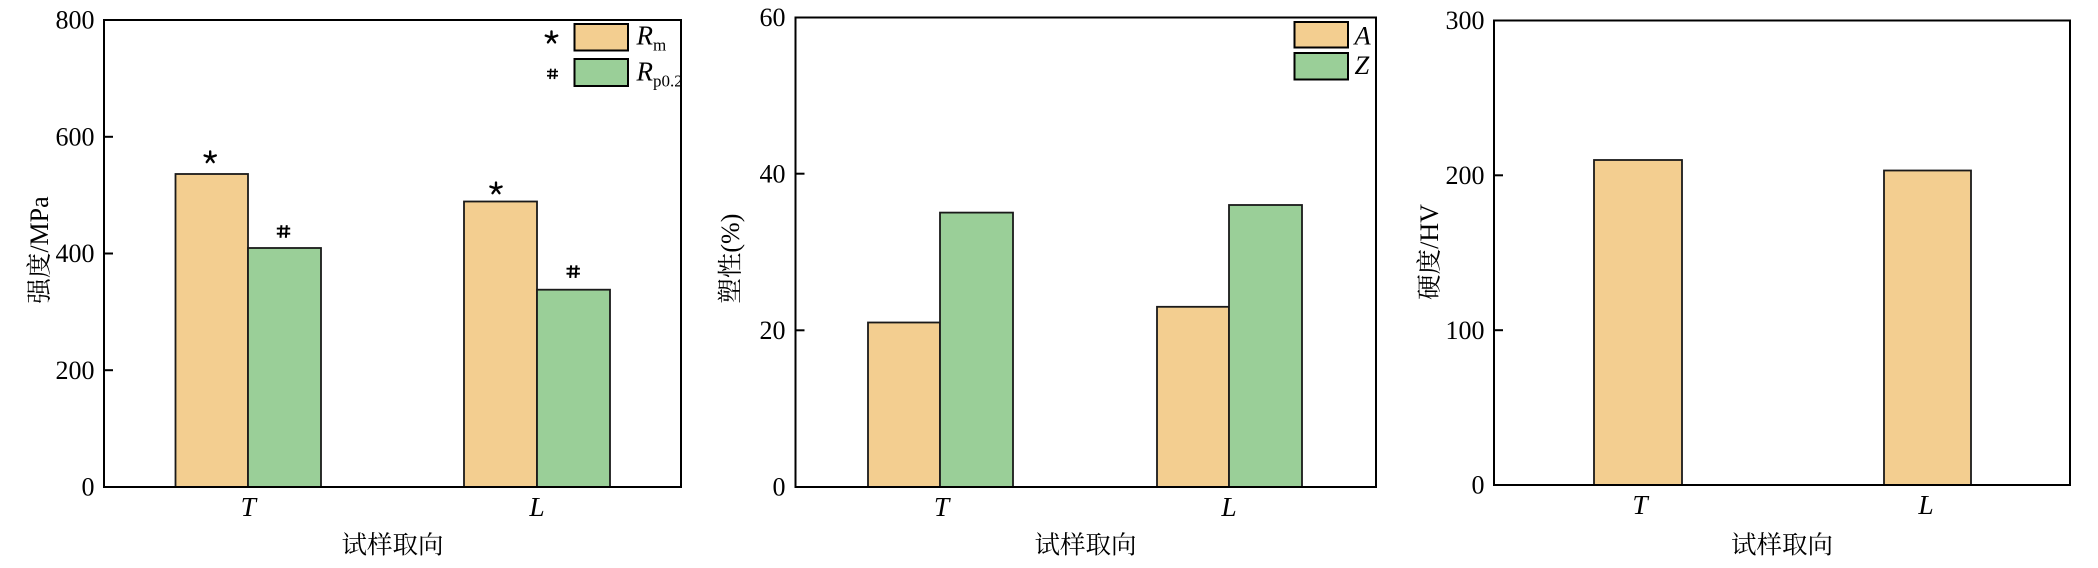 The height and width of the screenshot is (568, 2098). What do you see at coordinates (1465, 330) in the screenshot?
I see `svg-text: 100` at bounding box center [1465, 330].